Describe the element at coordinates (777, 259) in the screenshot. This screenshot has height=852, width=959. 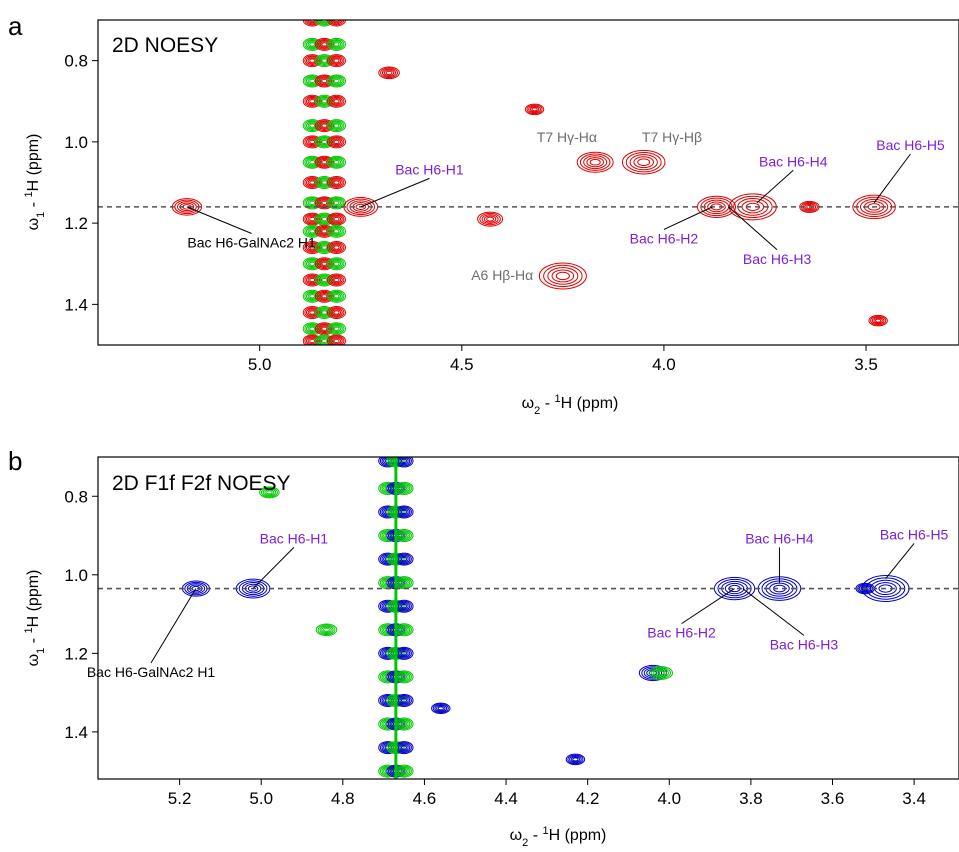
I see `peak-annotation: Bac H6-H3` at that location.